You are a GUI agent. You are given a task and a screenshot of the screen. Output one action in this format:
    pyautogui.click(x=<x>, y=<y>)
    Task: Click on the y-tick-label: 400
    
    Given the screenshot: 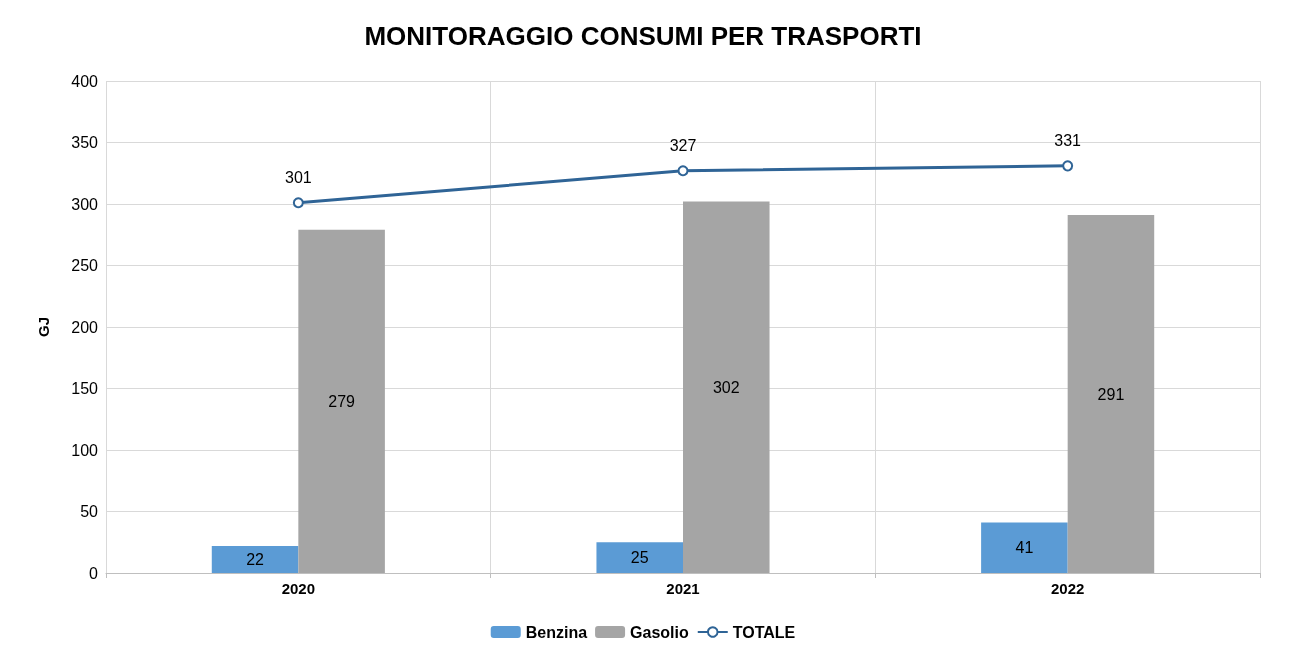 What is the action you would take?
    pyautogui.click(x=85, y=81)
    